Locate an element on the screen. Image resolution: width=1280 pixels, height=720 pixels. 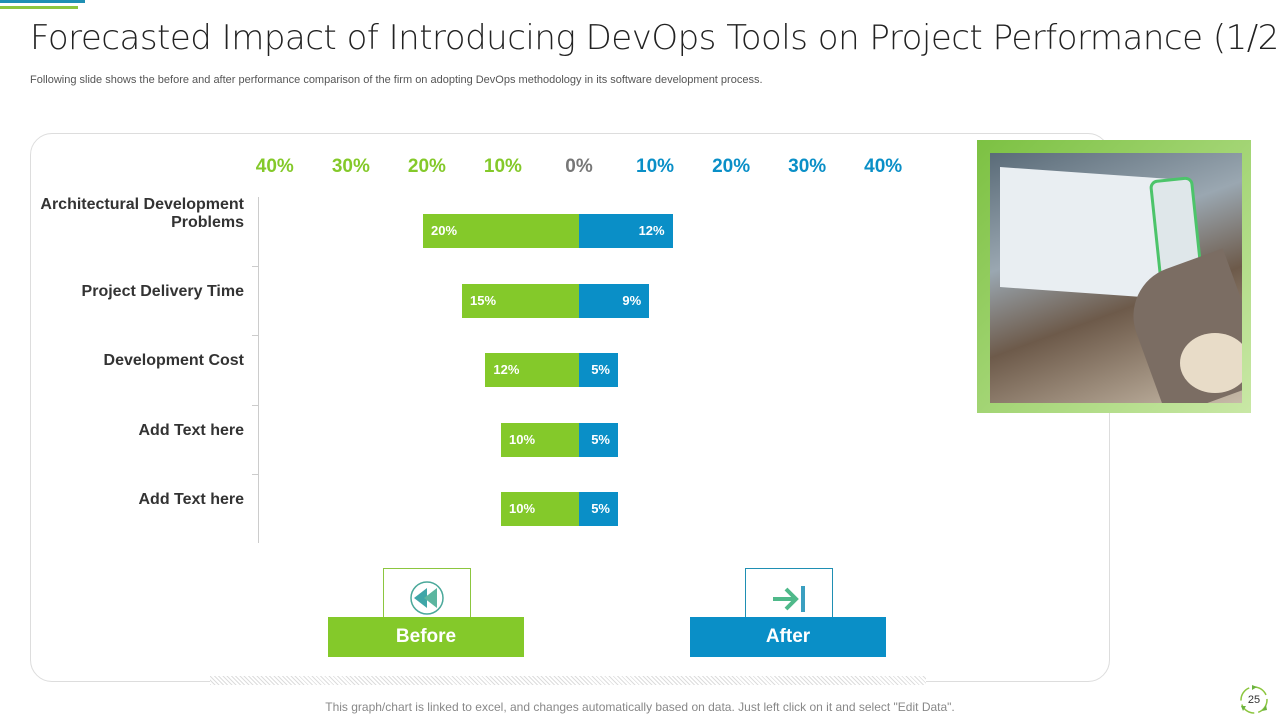
page-number: 25 is located at coordinates (1254, 700).